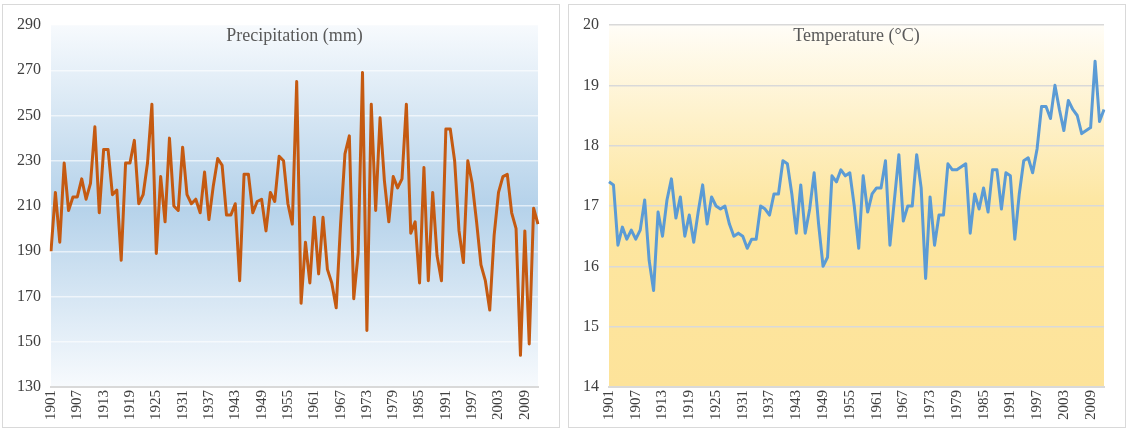 The image size is (1131, 435). Describe the element at coordinates (29, 69) in the screenshot. I see `y-tick-label: 270` at that location.